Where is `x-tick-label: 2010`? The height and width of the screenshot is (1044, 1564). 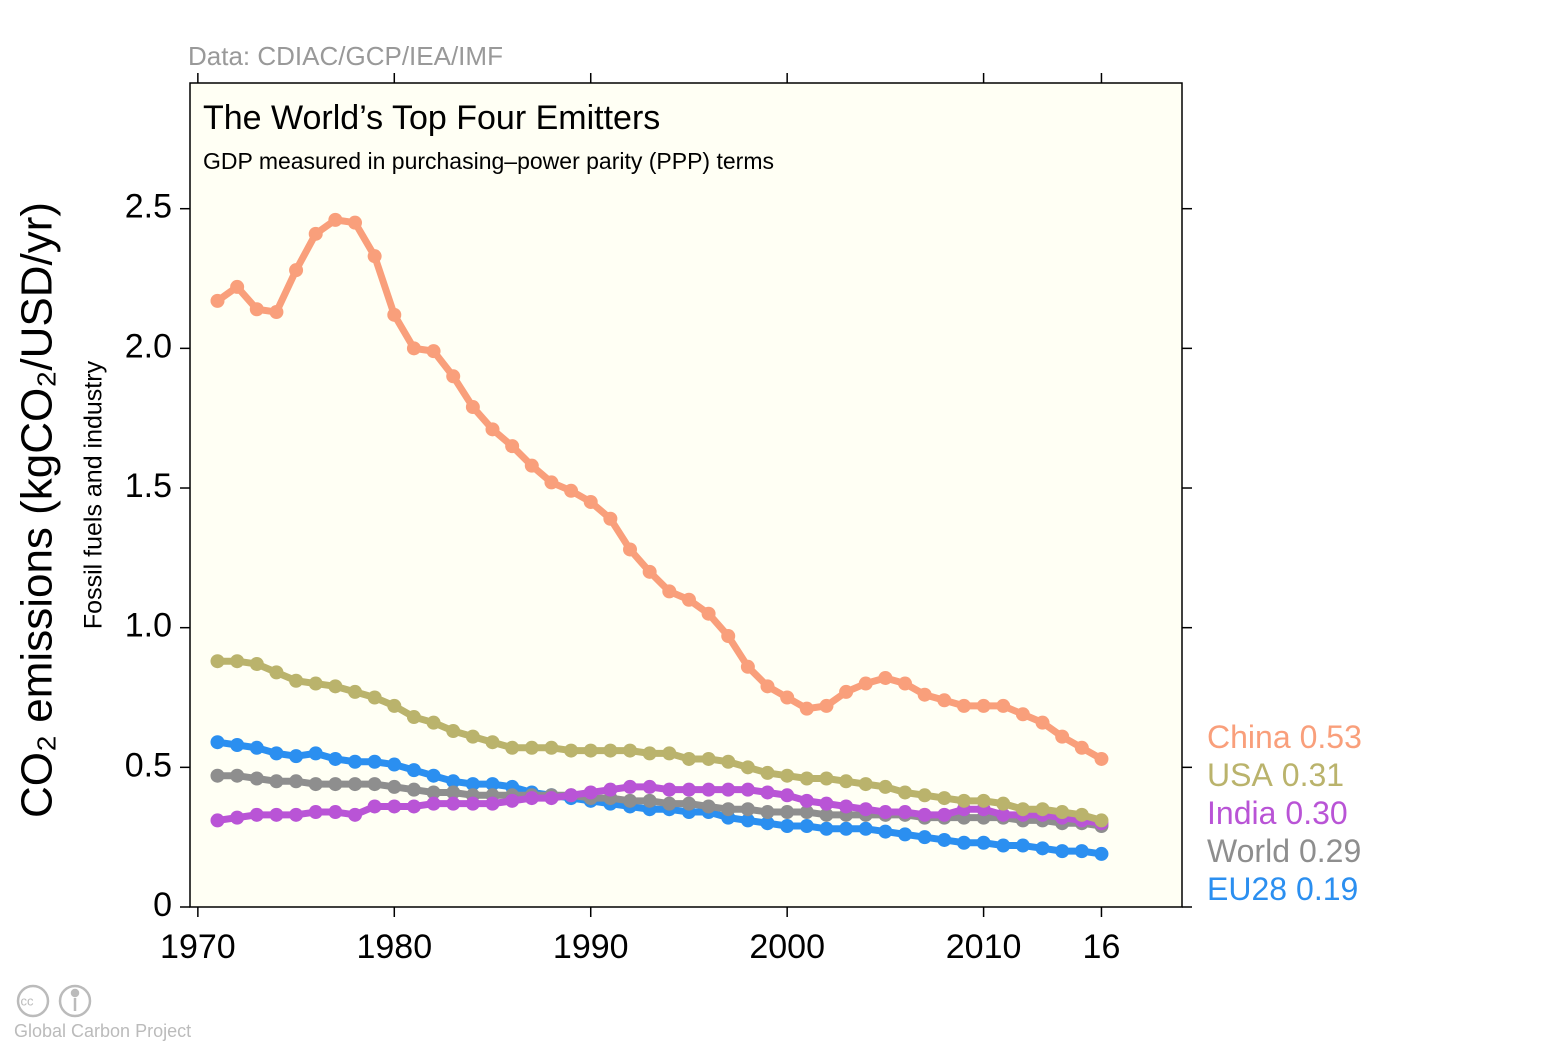
x-tick-label: 2010 is located at coordinates (984, 947).